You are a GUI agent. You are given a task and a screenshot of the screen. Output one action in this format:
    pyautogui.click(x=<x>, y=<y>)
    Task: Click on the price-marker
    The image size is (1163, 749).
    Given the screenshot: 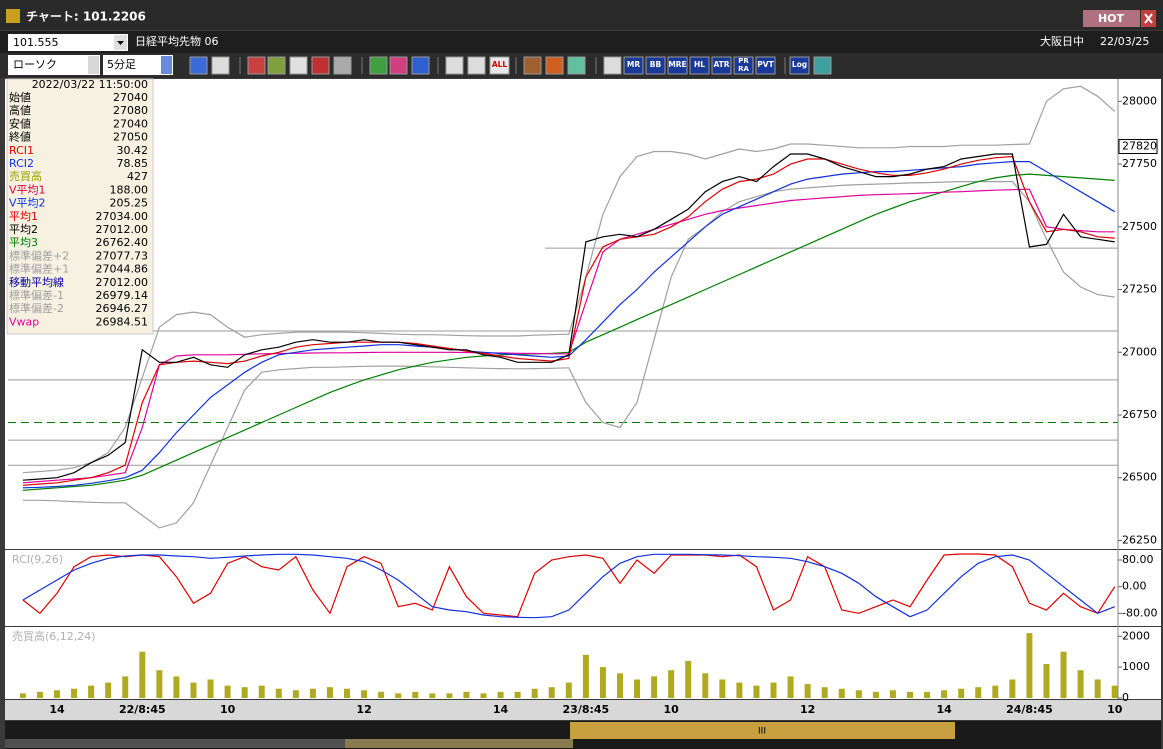 What is the action you would take?
    pyautogui.click(x=1138, y=146)
    